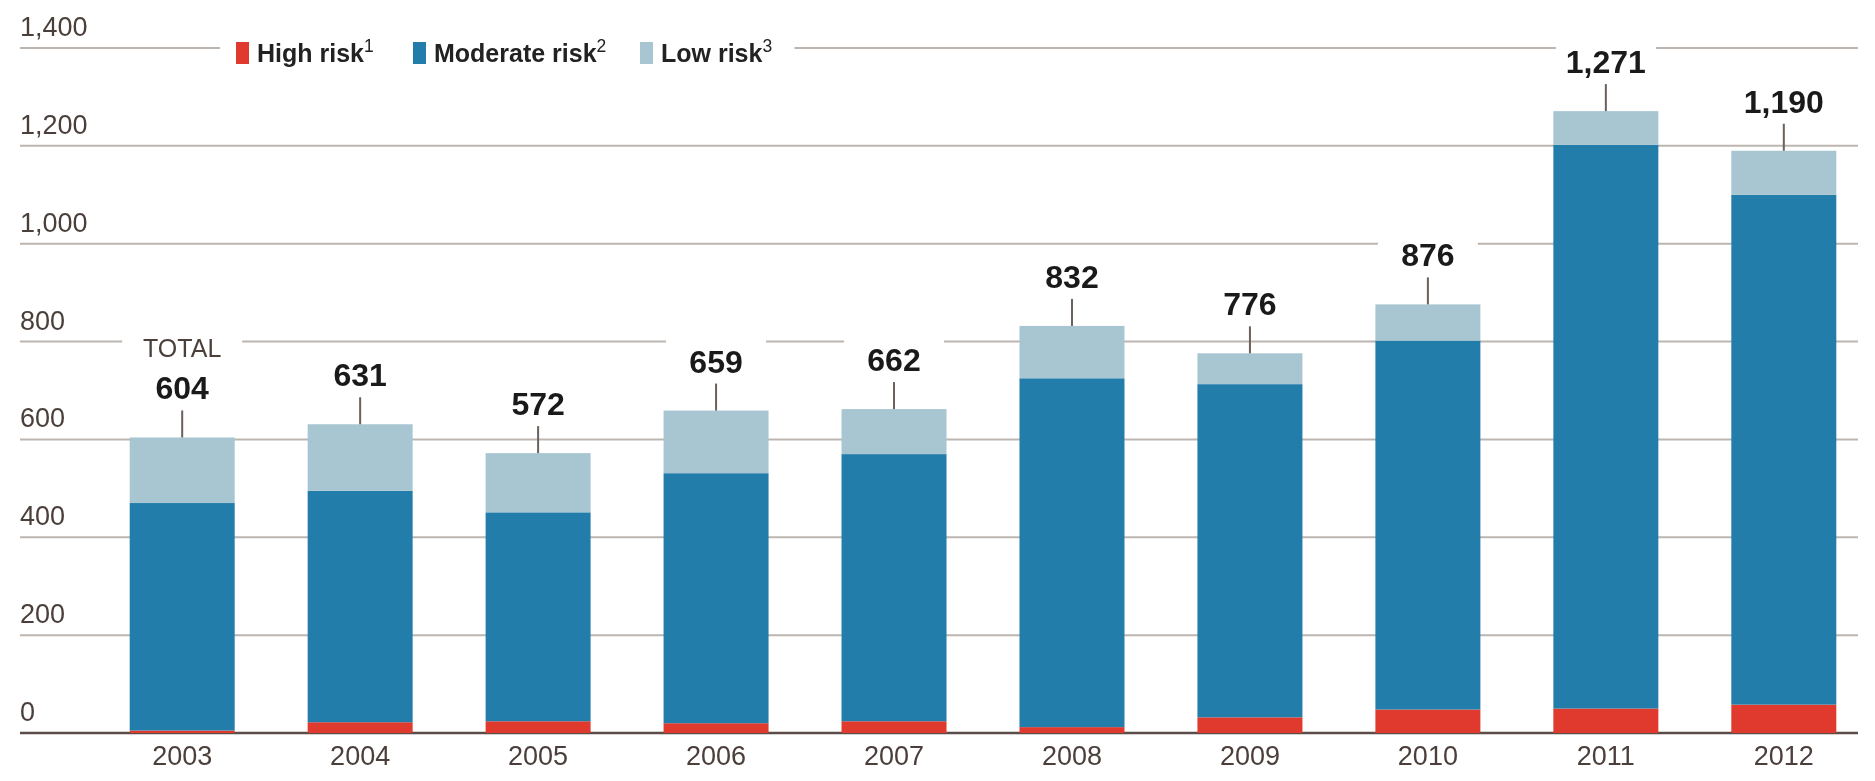  What do you see at coordinates (538, 404) in the screenshot?
I see `total-label: 572` at bounding box center [538, 404].